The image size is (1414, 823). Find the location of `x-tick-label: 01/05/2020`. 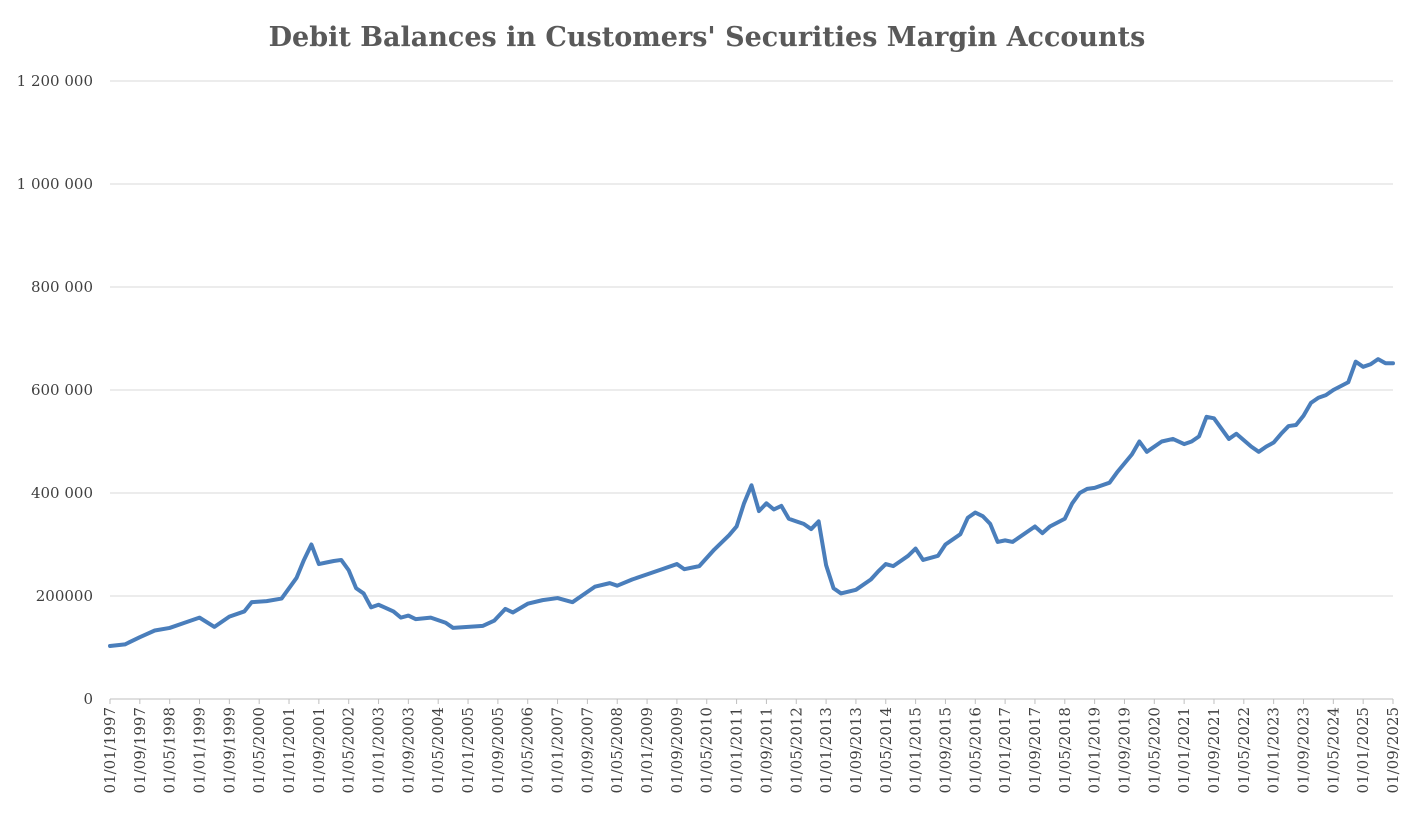

x-tick-label: 01/05/2020 is located at coordinates (1154, 750).